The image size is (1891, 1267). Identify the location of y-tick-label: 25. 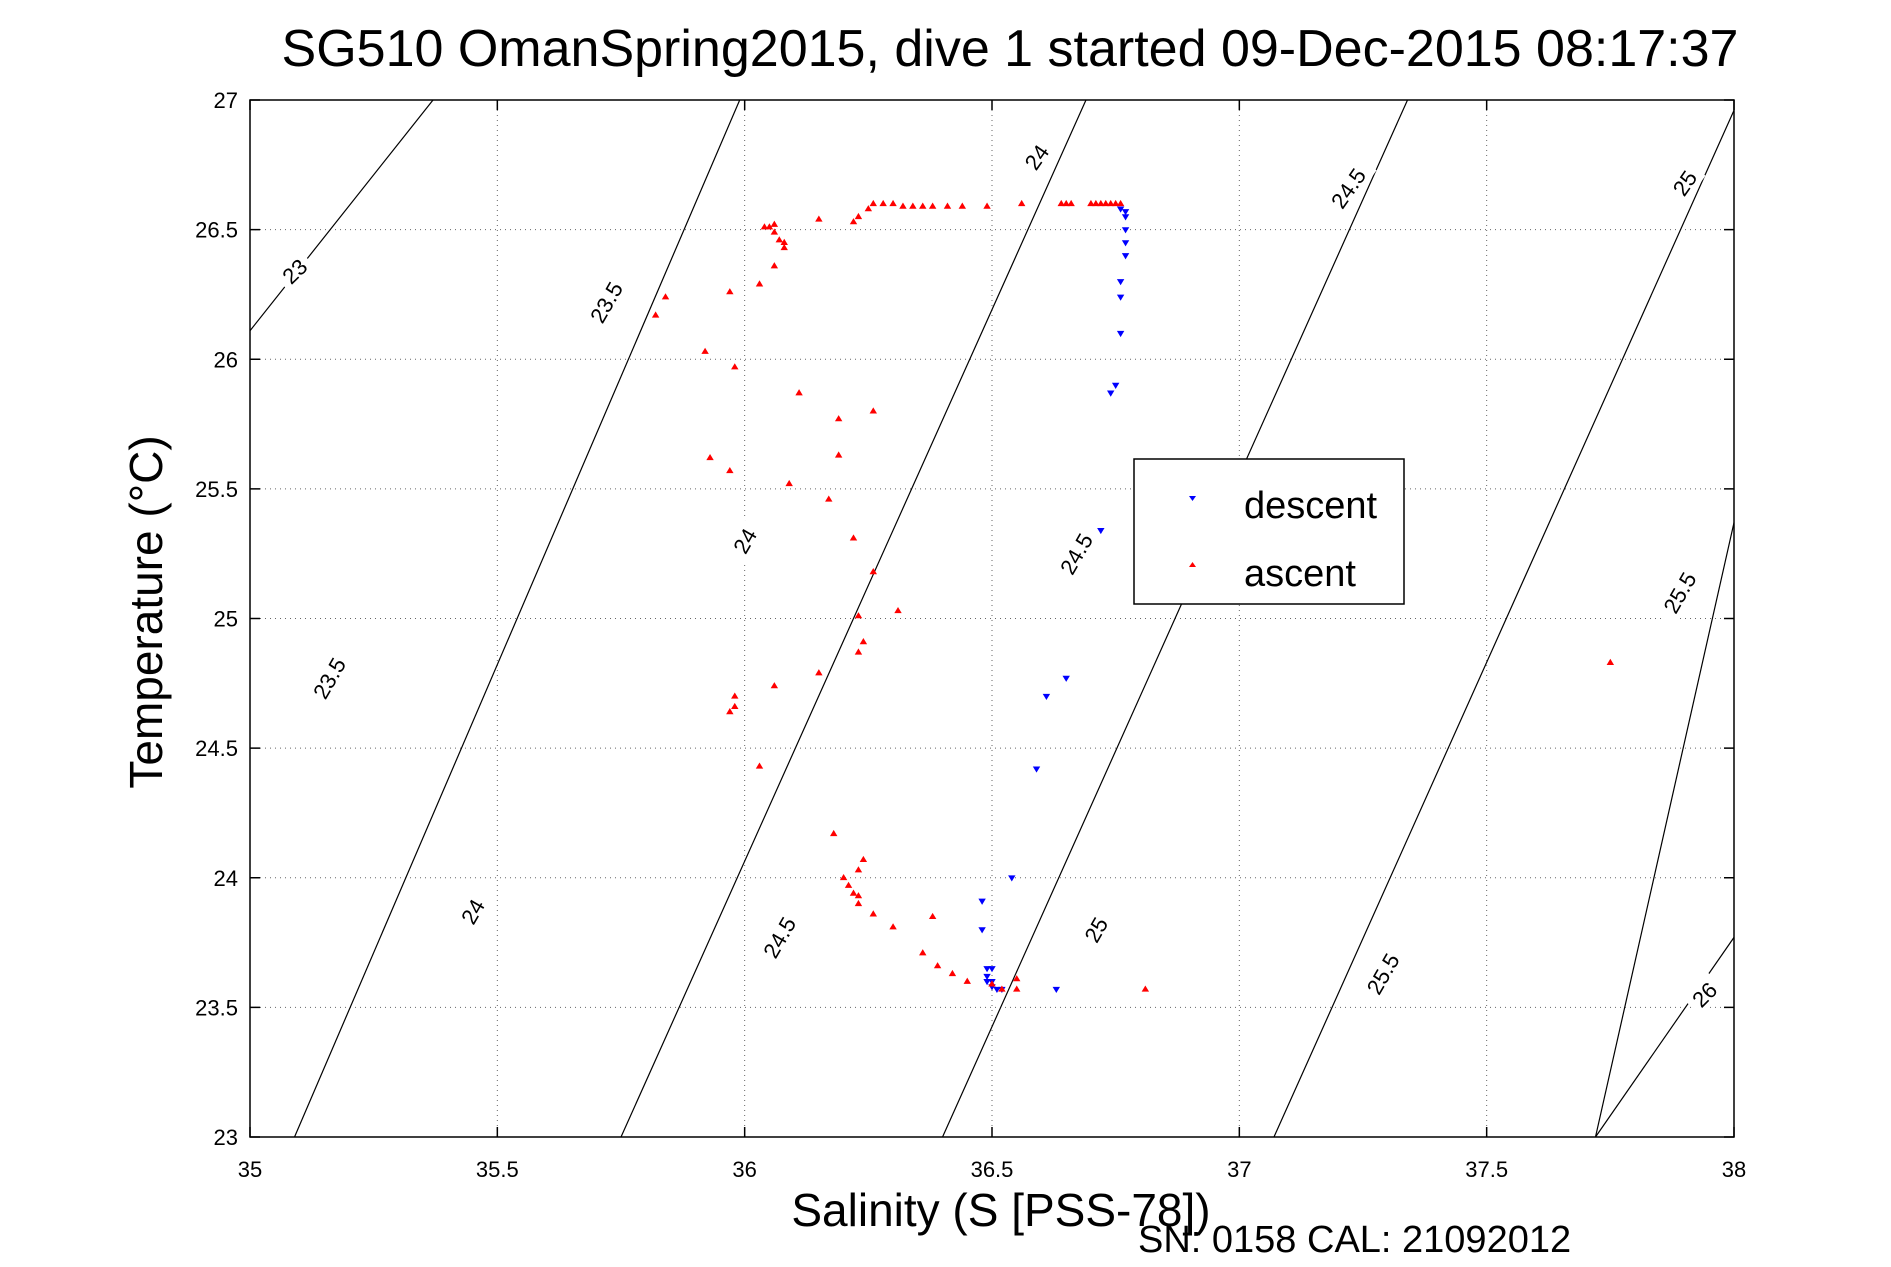
(226, 619).